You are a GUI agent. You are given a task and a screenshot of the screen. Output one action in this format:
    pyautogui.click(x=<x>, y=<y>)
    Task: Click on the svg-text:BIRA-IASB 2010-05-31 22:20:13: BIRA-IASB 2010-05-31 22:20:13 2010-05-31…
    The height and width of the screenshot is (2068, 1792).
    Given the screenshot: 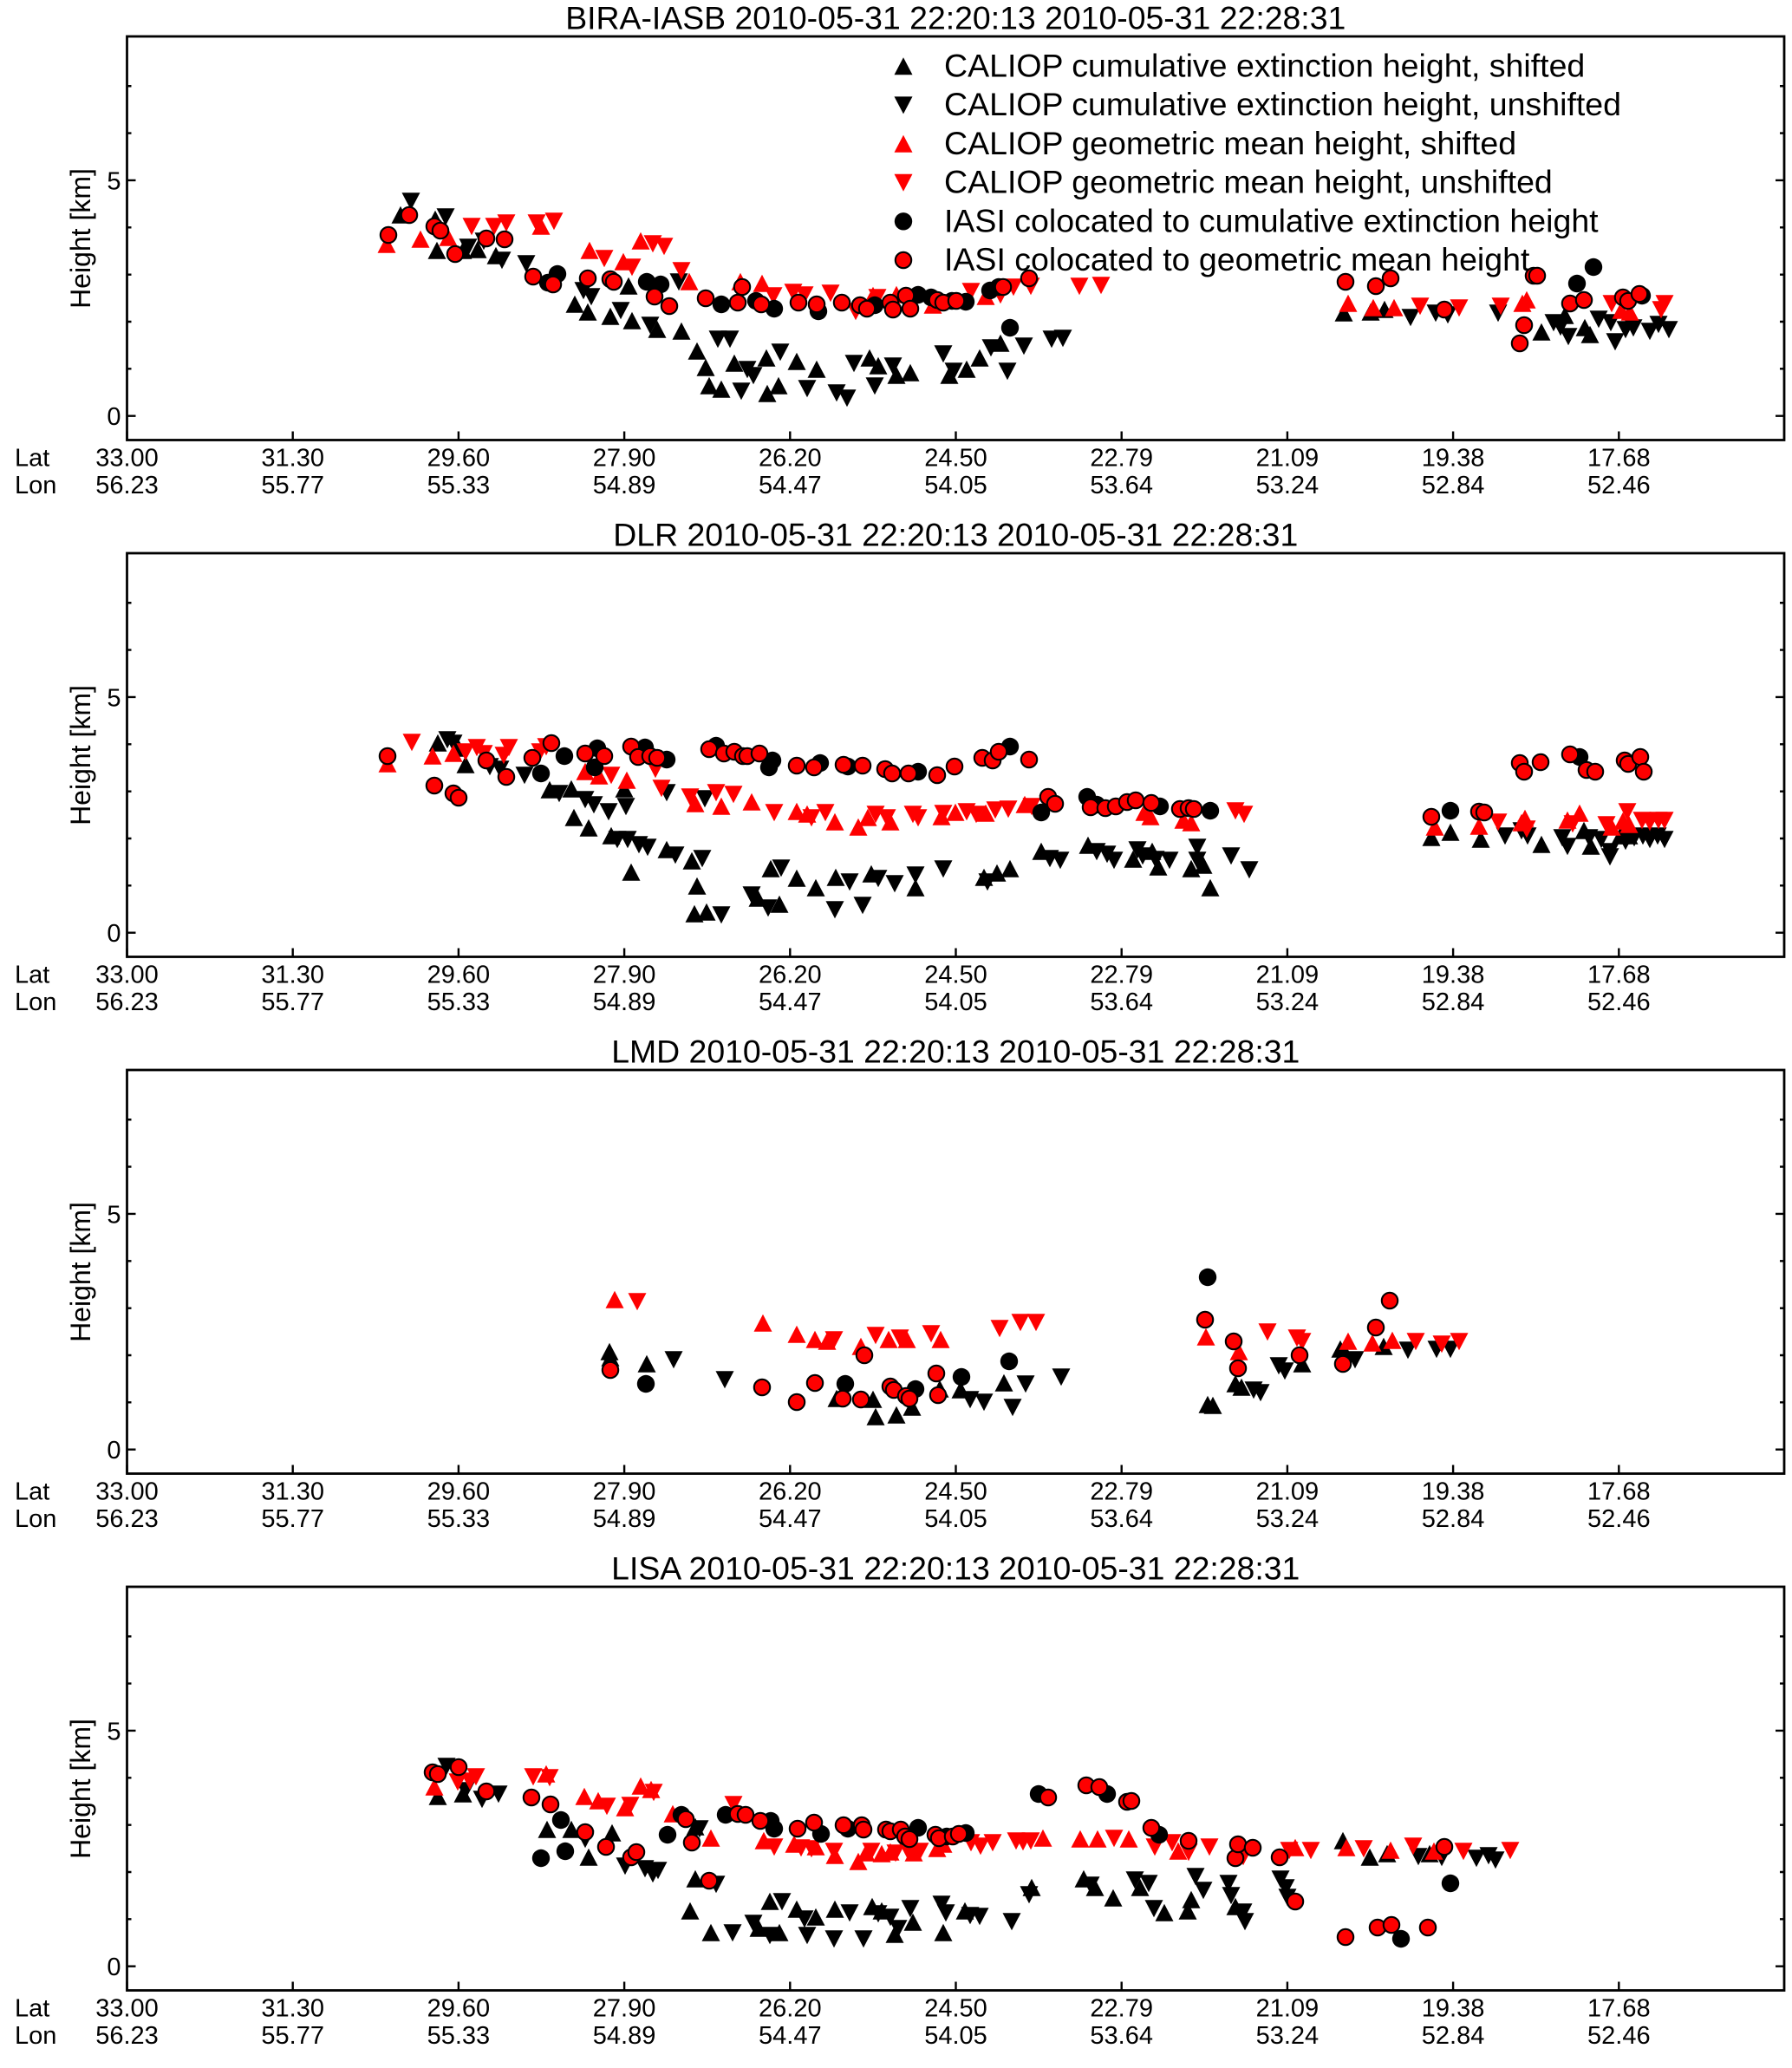 What is the action you would take?
    pyautogui.click(x=955, y=18)
    